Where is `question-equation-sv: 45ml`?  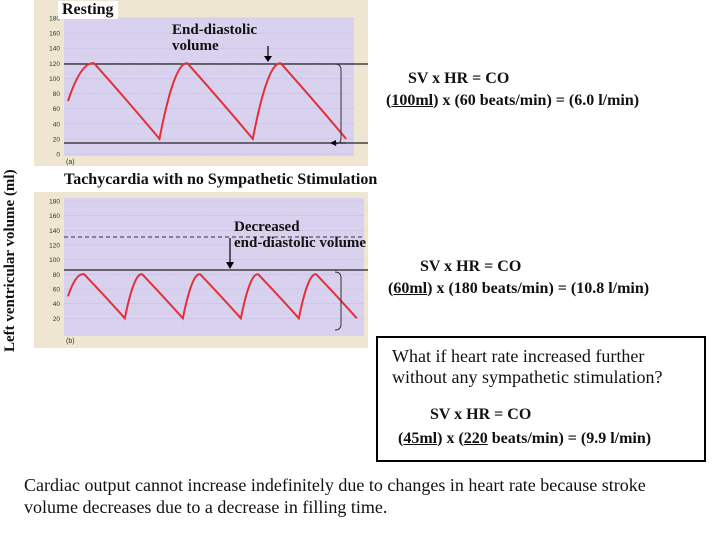 question-equation-sv: 45ml is located at coordinates (420, 438).